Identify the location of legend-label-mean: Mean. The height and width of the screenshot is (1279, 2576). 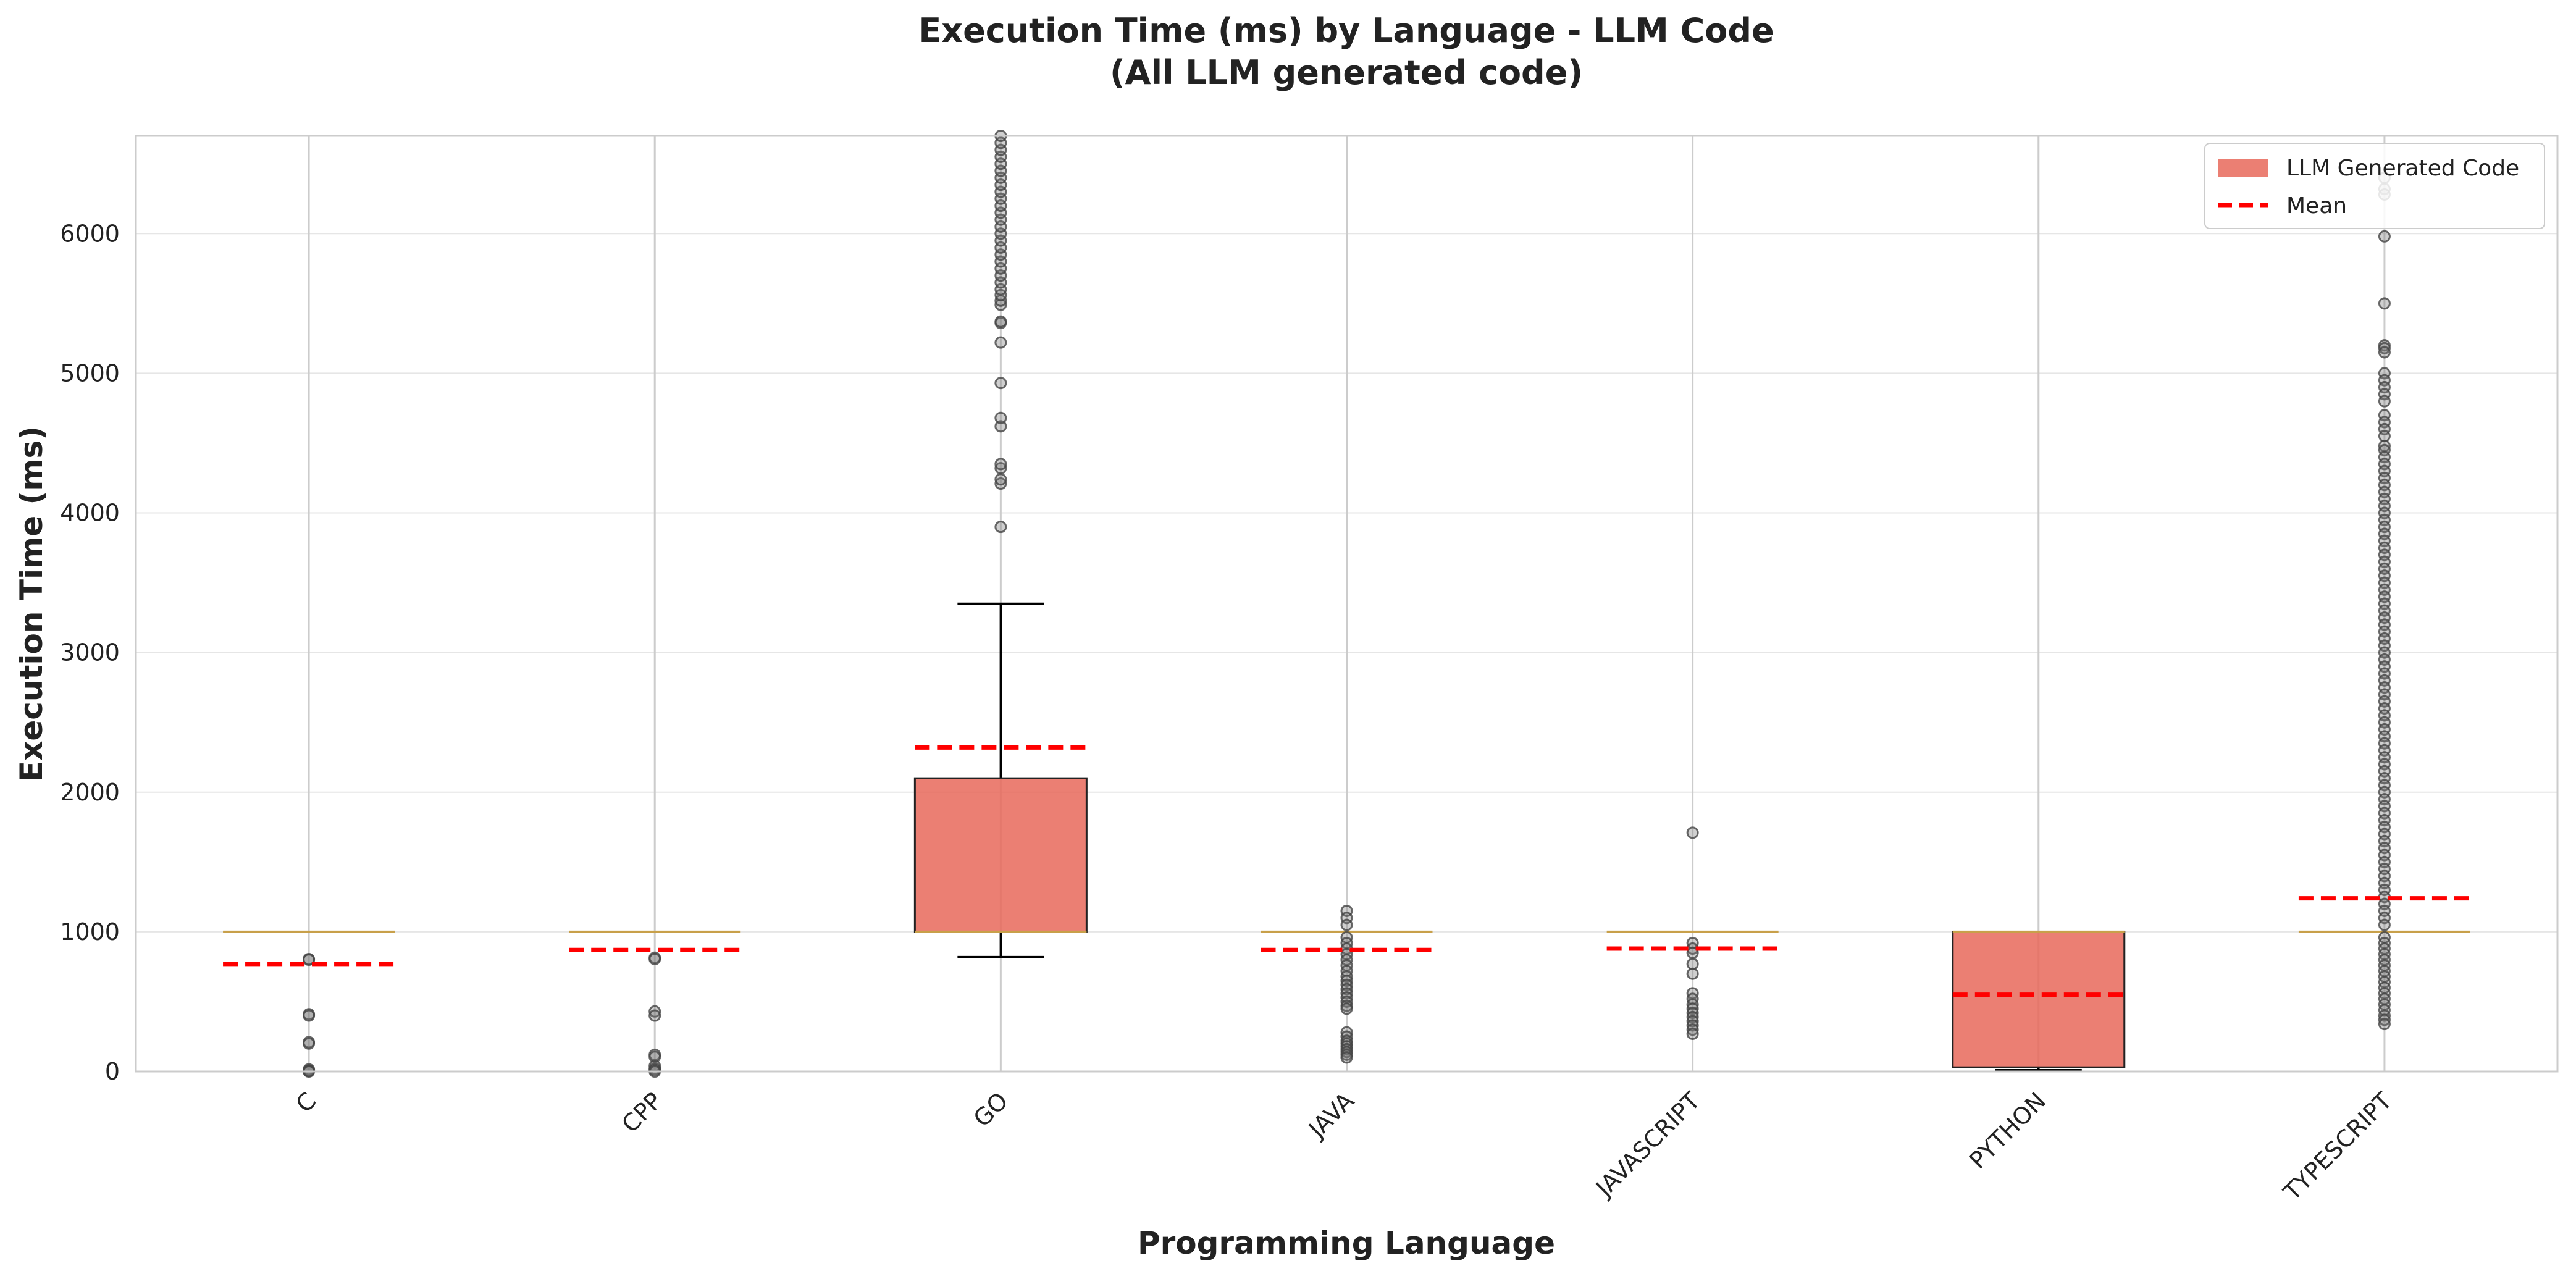
(2316, 206).